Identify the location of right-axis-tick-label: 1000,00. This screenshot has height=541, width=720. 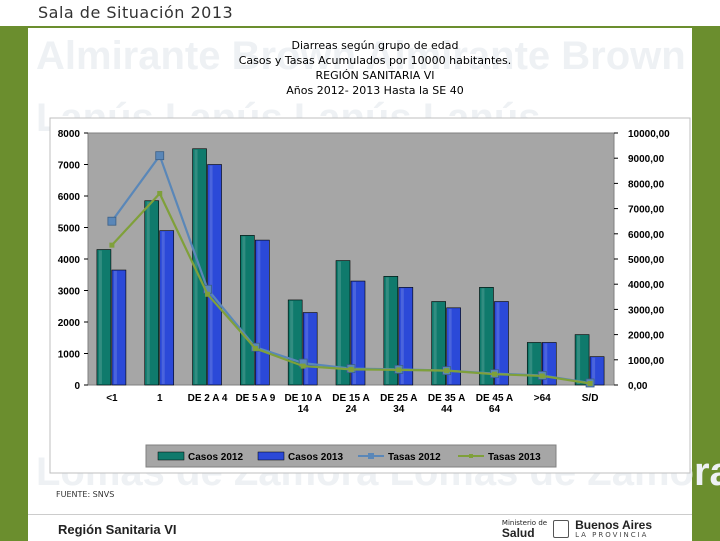
(646, 361).